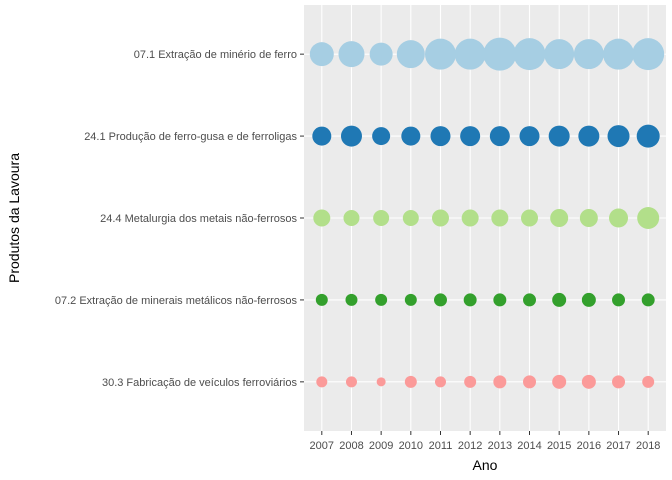  I want to click on x-tick-label: 2016, so click(589, 446).